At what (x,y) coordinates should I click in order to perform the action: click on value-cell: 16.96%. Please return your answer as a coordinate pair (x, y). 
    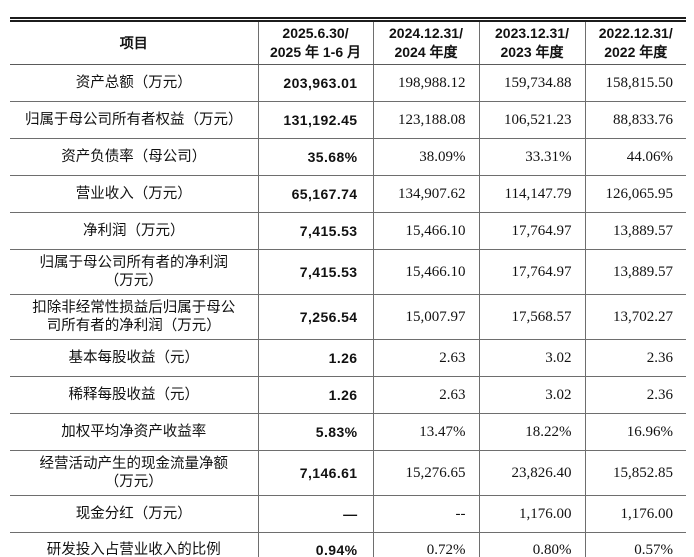
    Looking at the image, I should click on (635, 432).